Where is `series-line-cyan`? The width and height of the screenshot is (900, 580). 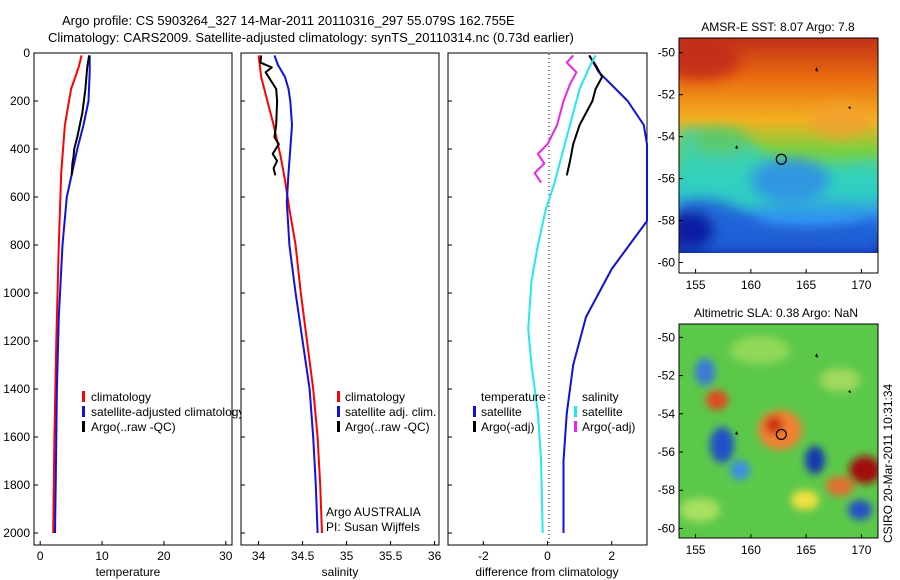 series-line-cyan is located at coordinates (562, 294).